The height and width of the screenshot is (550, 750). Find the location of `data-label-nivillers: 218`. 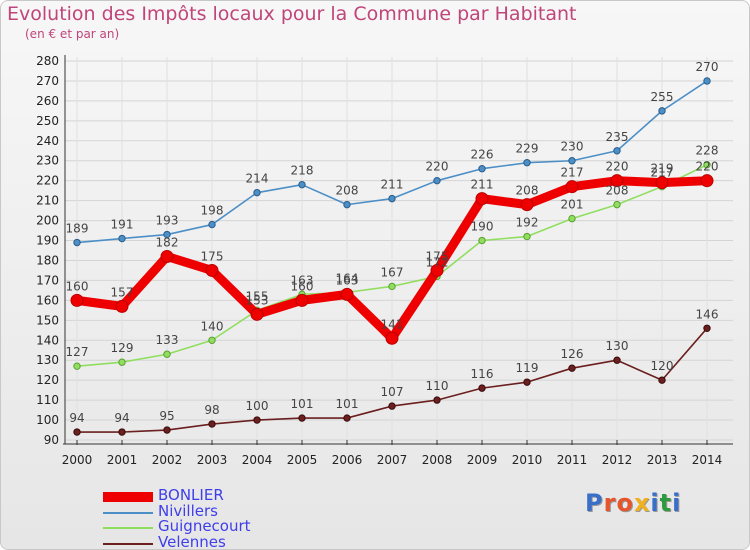

data-label-nivillers: 218 is located at coordinates (302, 171).